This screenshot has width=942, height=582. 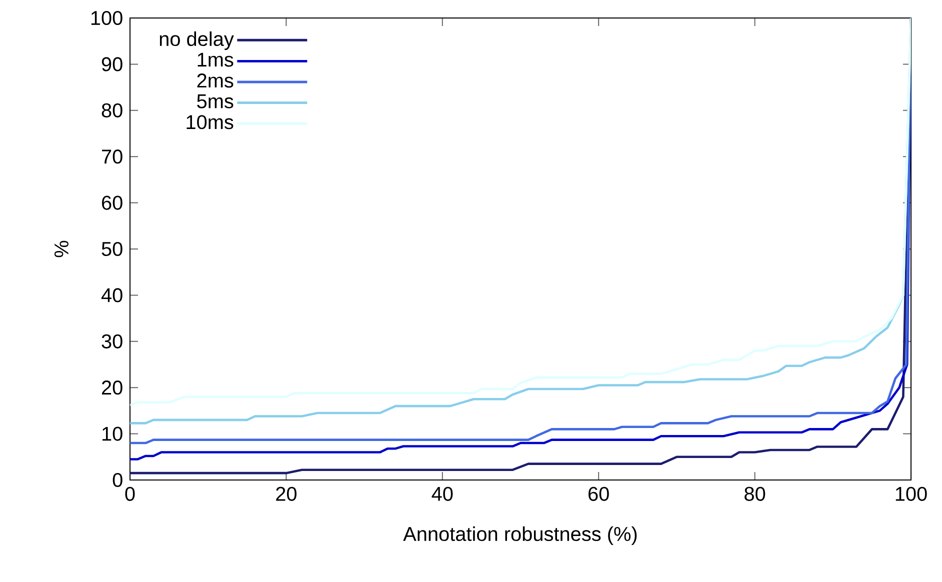 I want to click on legend-label: 1ms, so click(x=216, y=59).